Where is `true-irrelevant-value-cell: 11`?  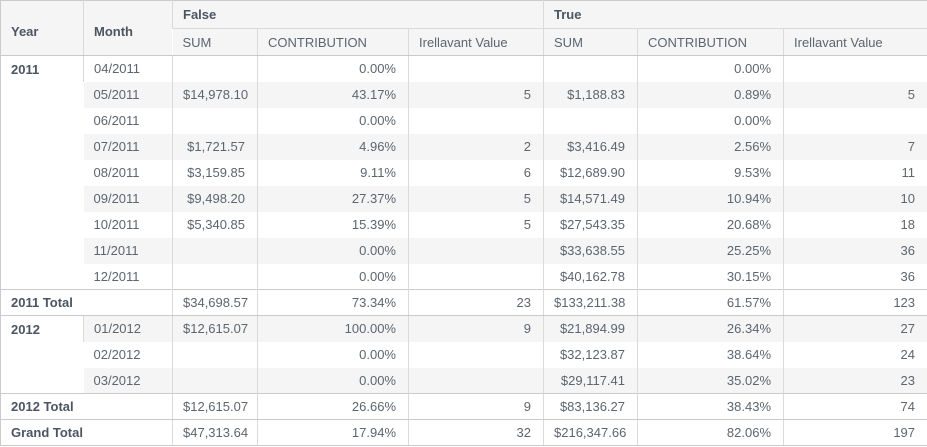
true-irrelevant-value-cell: 11 is located at coordinates (855, 172).